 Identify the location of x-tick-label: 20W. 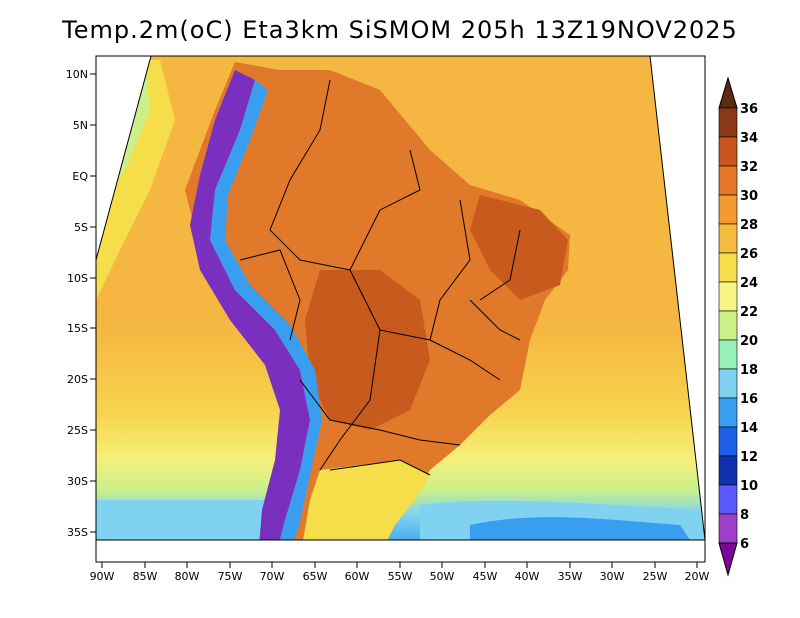
(697, 576).